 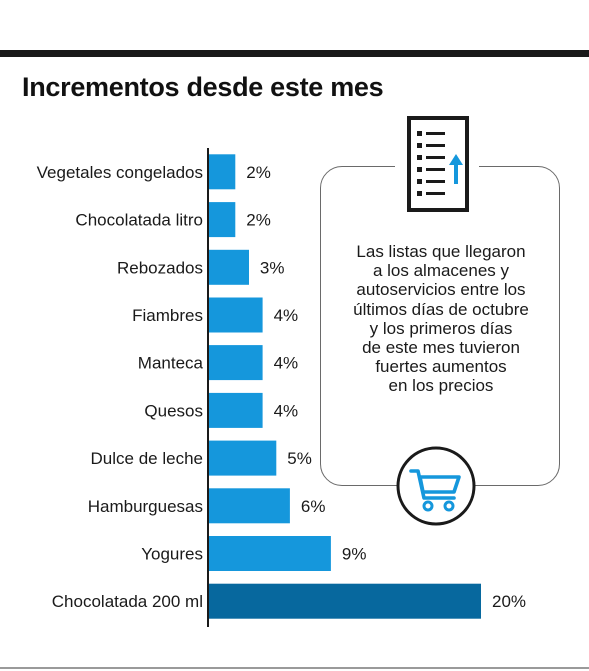 I want to click on category-label: Yogures, so click(x=172, y=554).